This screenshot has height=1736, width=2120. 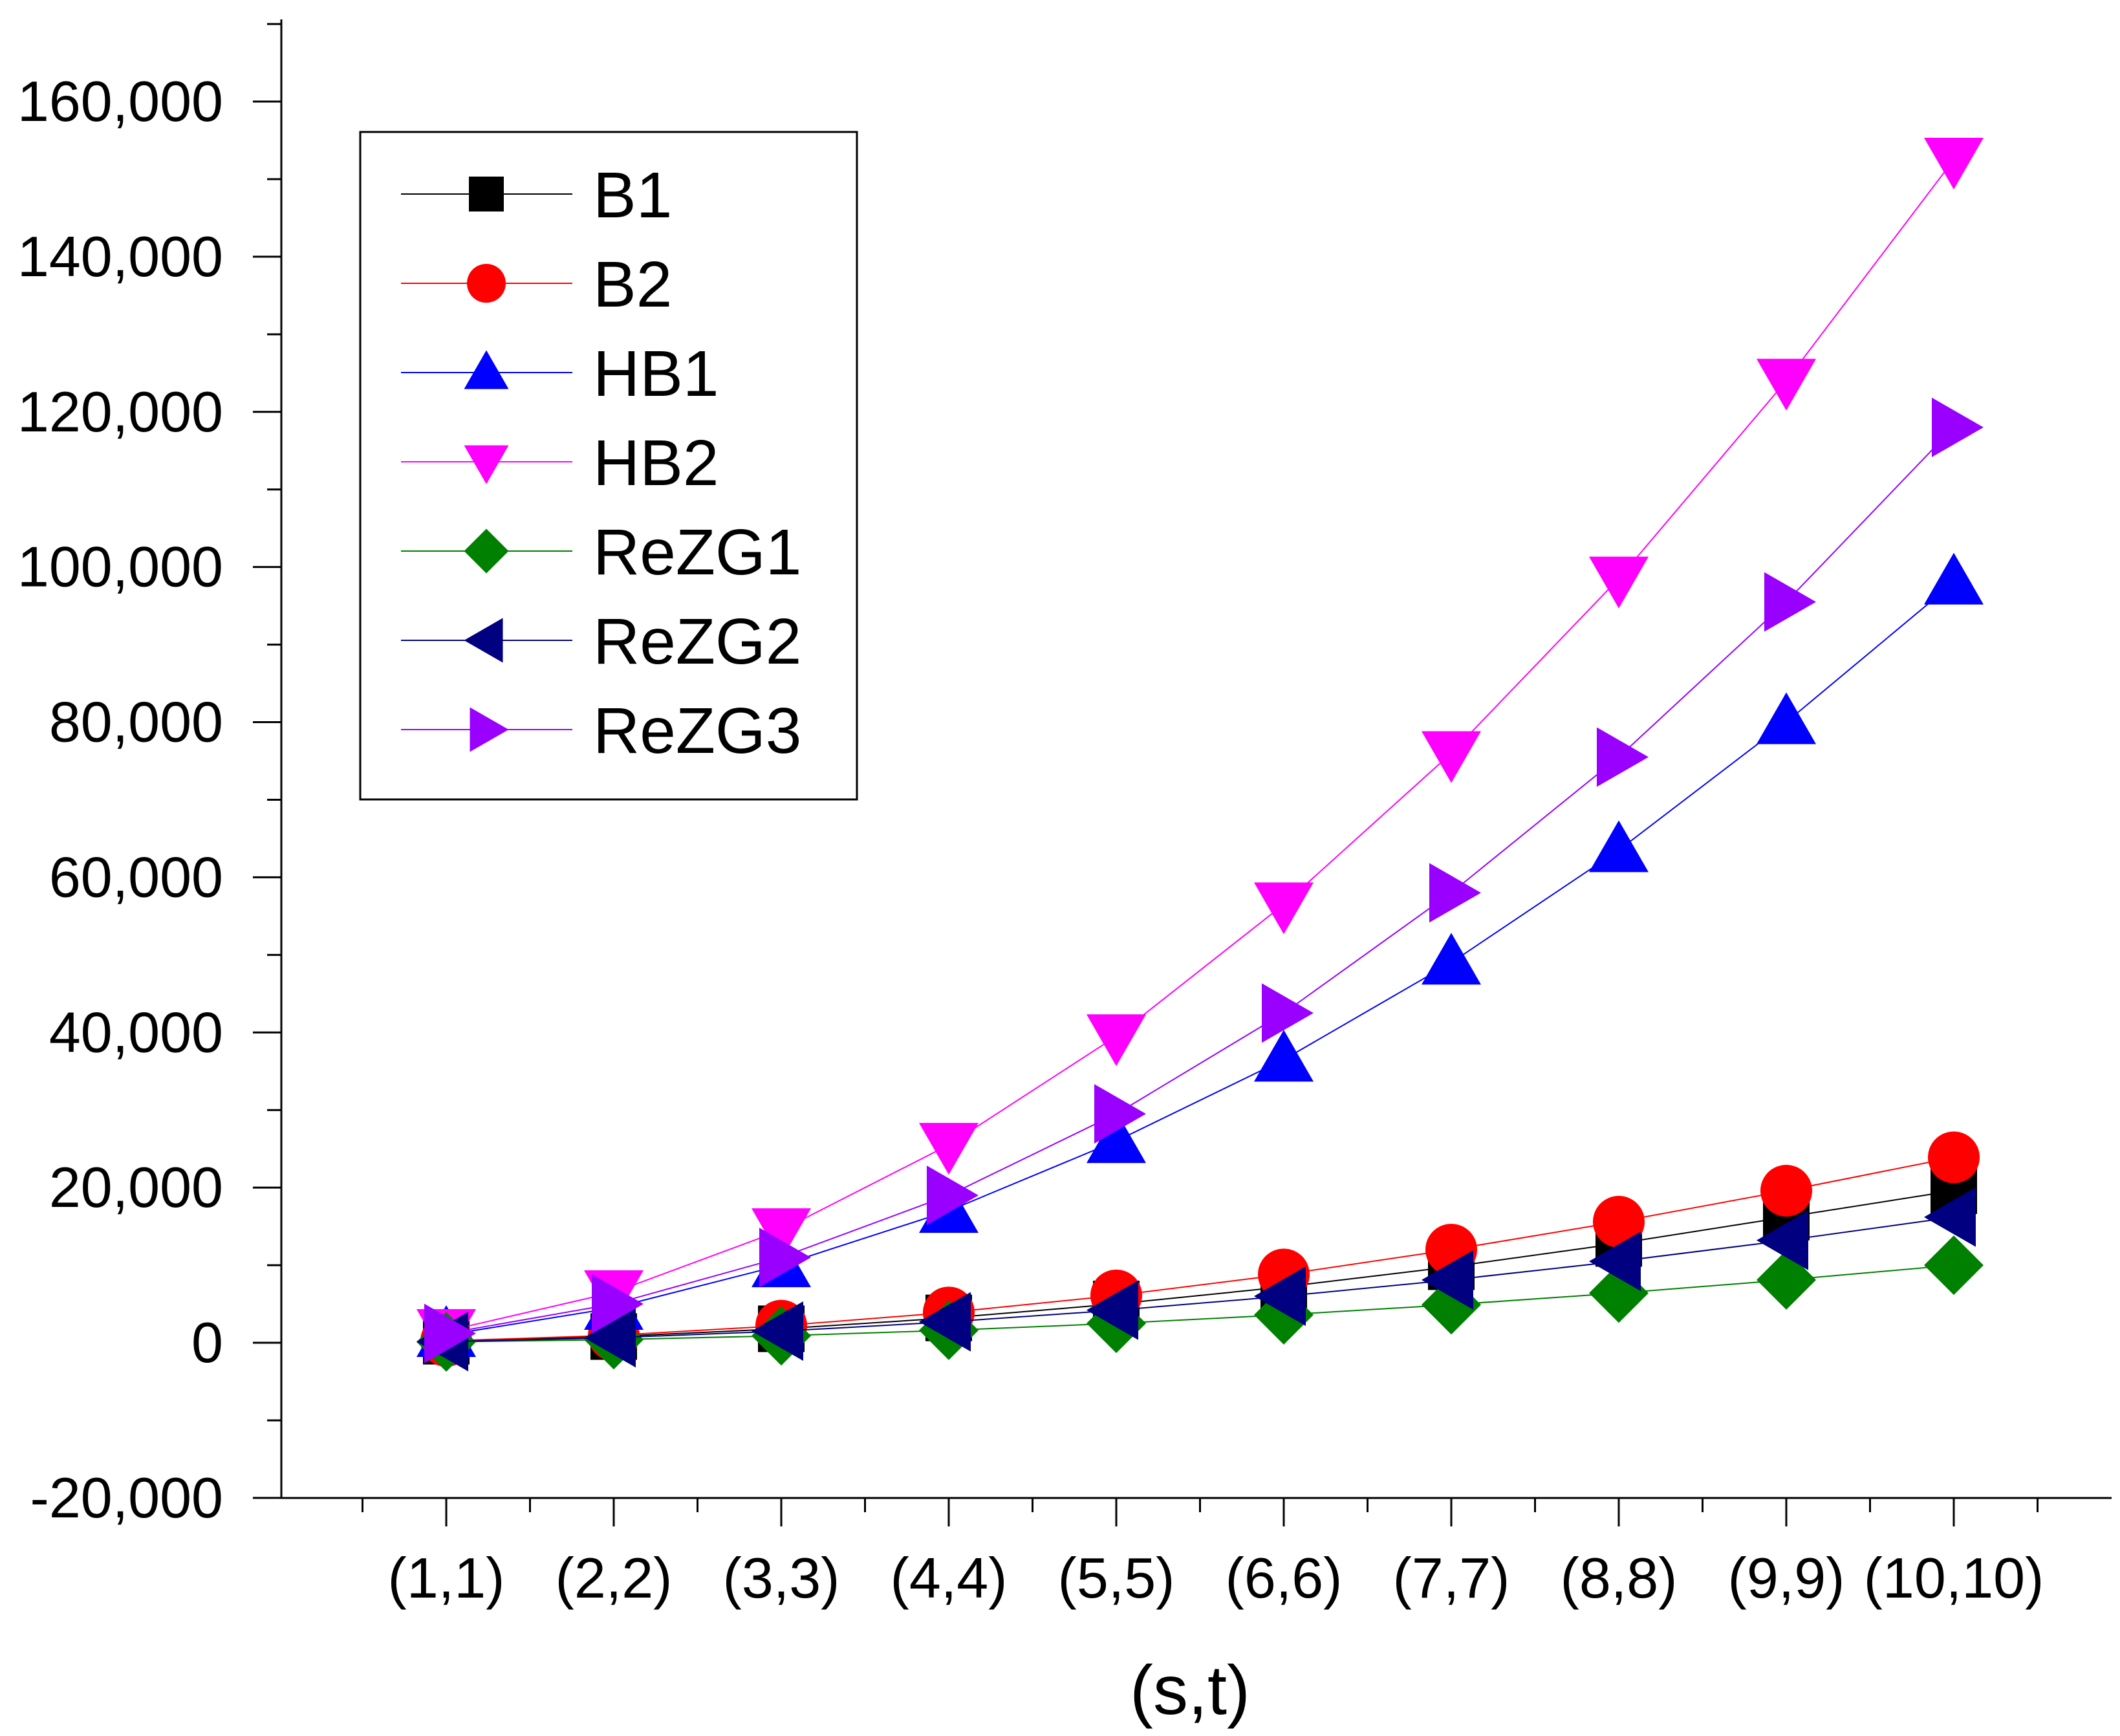 I want to click on legend-box, so click(x=609, y=466).